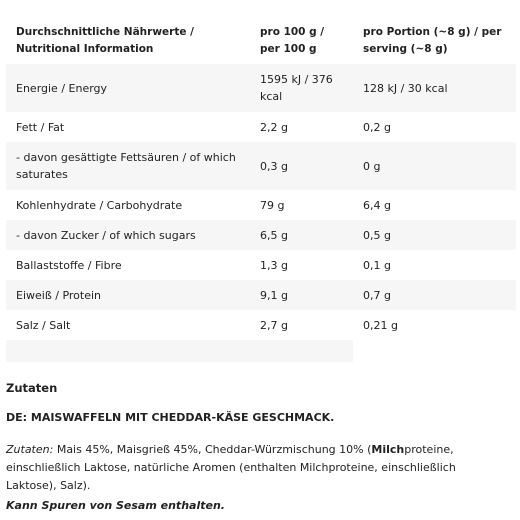 This screenshot has width=520, height=520. What do you see at coordinates (434, 235) in the screenshot?
I see `table-cell: 0,5 g` at bounding box center [434, 235].